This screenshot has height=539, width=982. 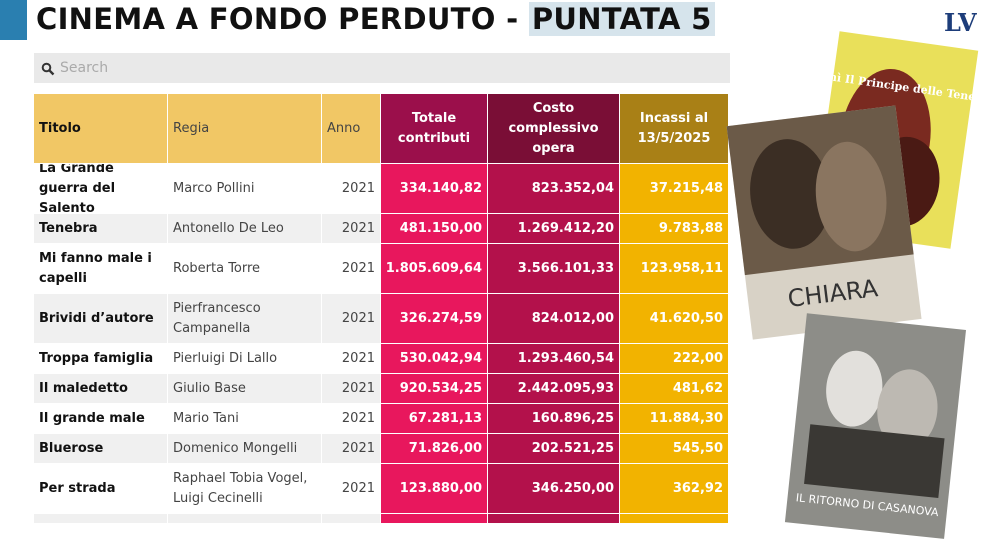 I want to click on title-cell: Brividi d’autore, so click(x=101, y=319).